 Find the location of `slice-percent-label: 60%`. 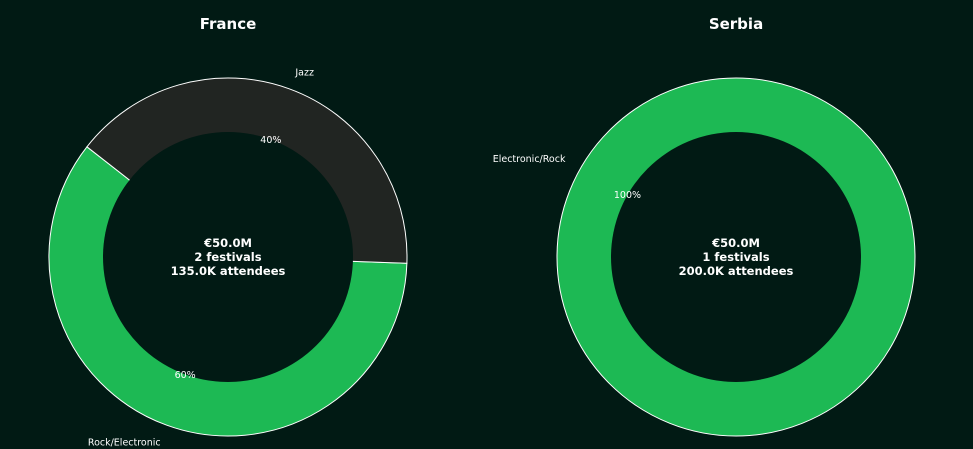

slice-percent-label: 60% is located at coordinates (185, 375).